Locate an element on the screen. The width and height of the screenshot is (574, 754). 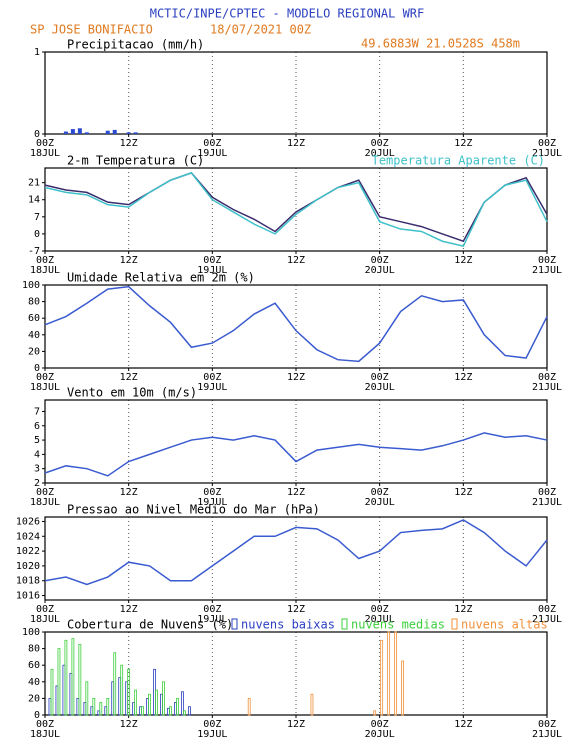
y-tick-label: 7 is located at coordinates (37, 411).